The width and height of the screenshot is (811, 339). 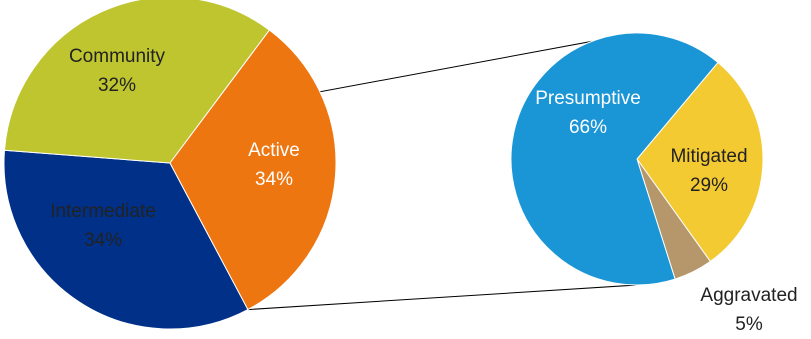 What do you see at coordinates (103, 211) in the screenshot?
I see `slice-name-label: Intermediate` at bounding box center [103, 211].